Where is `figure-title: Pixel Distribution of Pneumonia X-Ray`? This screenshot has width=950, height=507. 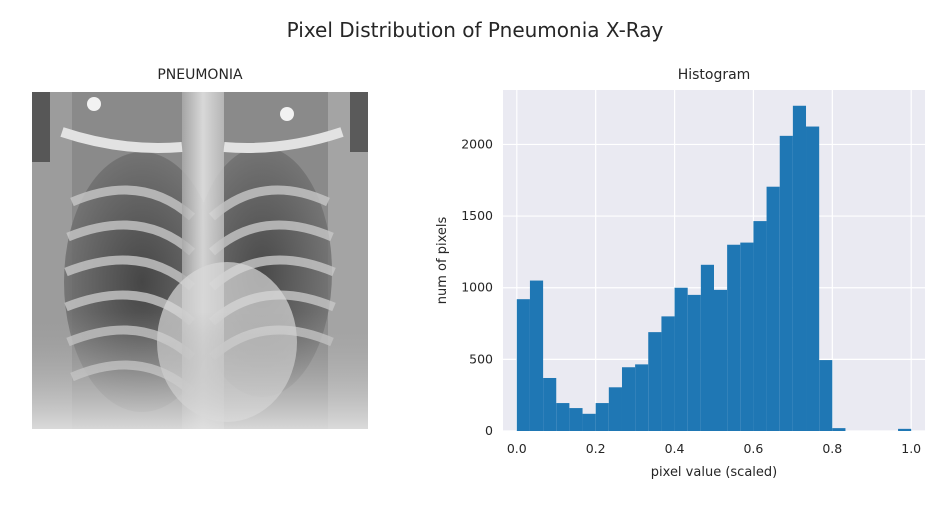 figure-title: Pixel Distribution of Pneumonia X-Ray is located at coordinates (475, 30).